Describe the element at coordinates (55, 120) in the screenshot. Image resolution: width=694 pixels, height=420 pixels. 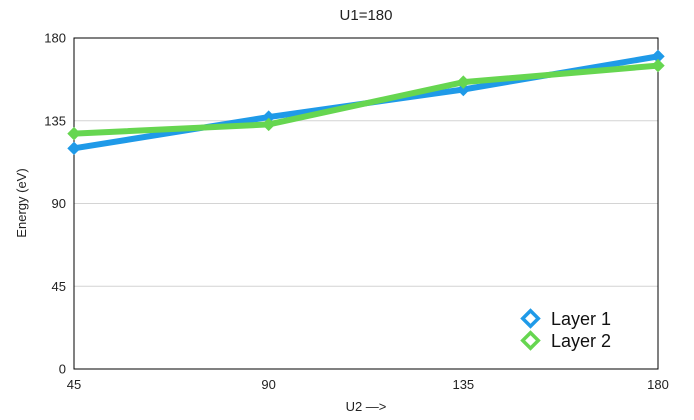
I see `y-tick-label: 135` at that location.